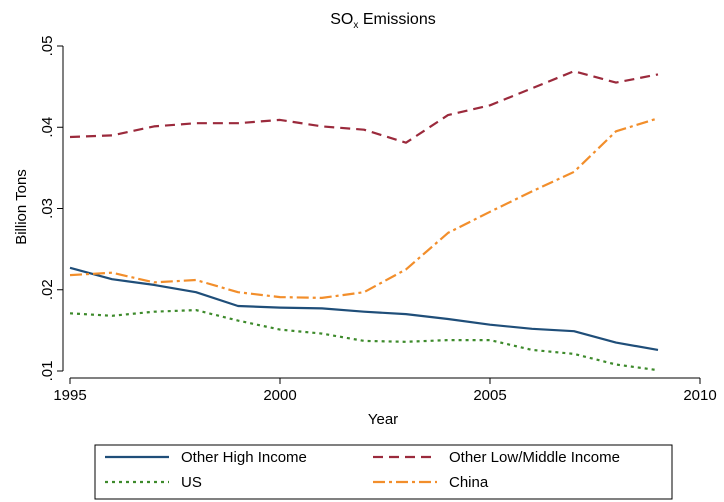 The height and width of the screenshot is (502, 724). What do you see at coordinates (383, 419) in the screenshot?
I see `x-axis-label: Year` at bounding box center [383, 419].